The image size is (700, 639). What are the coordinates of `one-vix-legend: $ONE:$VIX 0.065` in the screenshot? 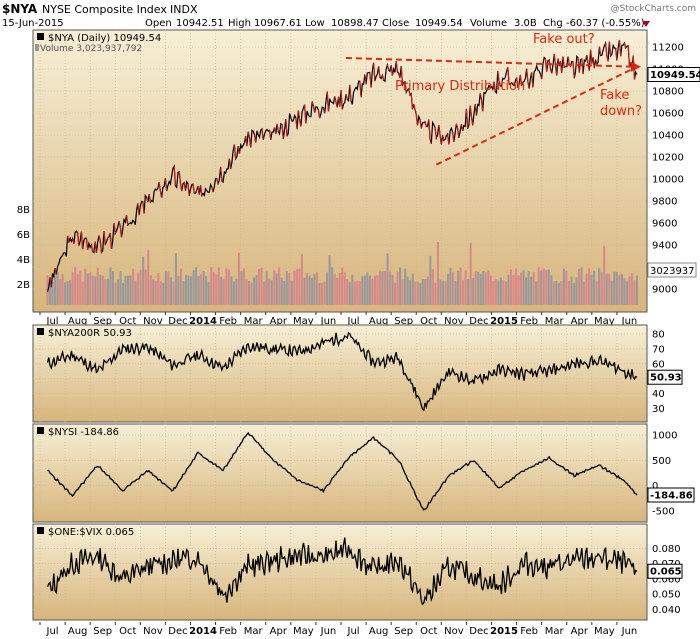 It's located at (91, 532).